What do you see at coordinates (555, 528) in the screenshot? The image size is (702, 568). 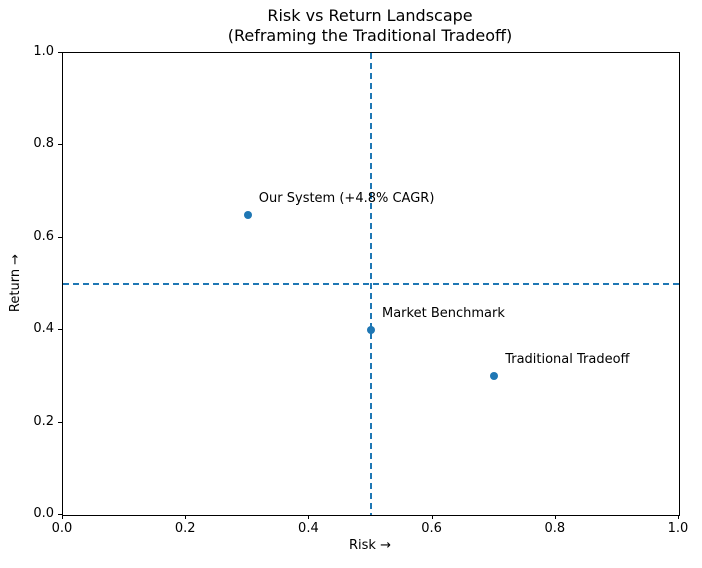 I see `x-tick-label: 0.8` at bounding box center [555, 528].